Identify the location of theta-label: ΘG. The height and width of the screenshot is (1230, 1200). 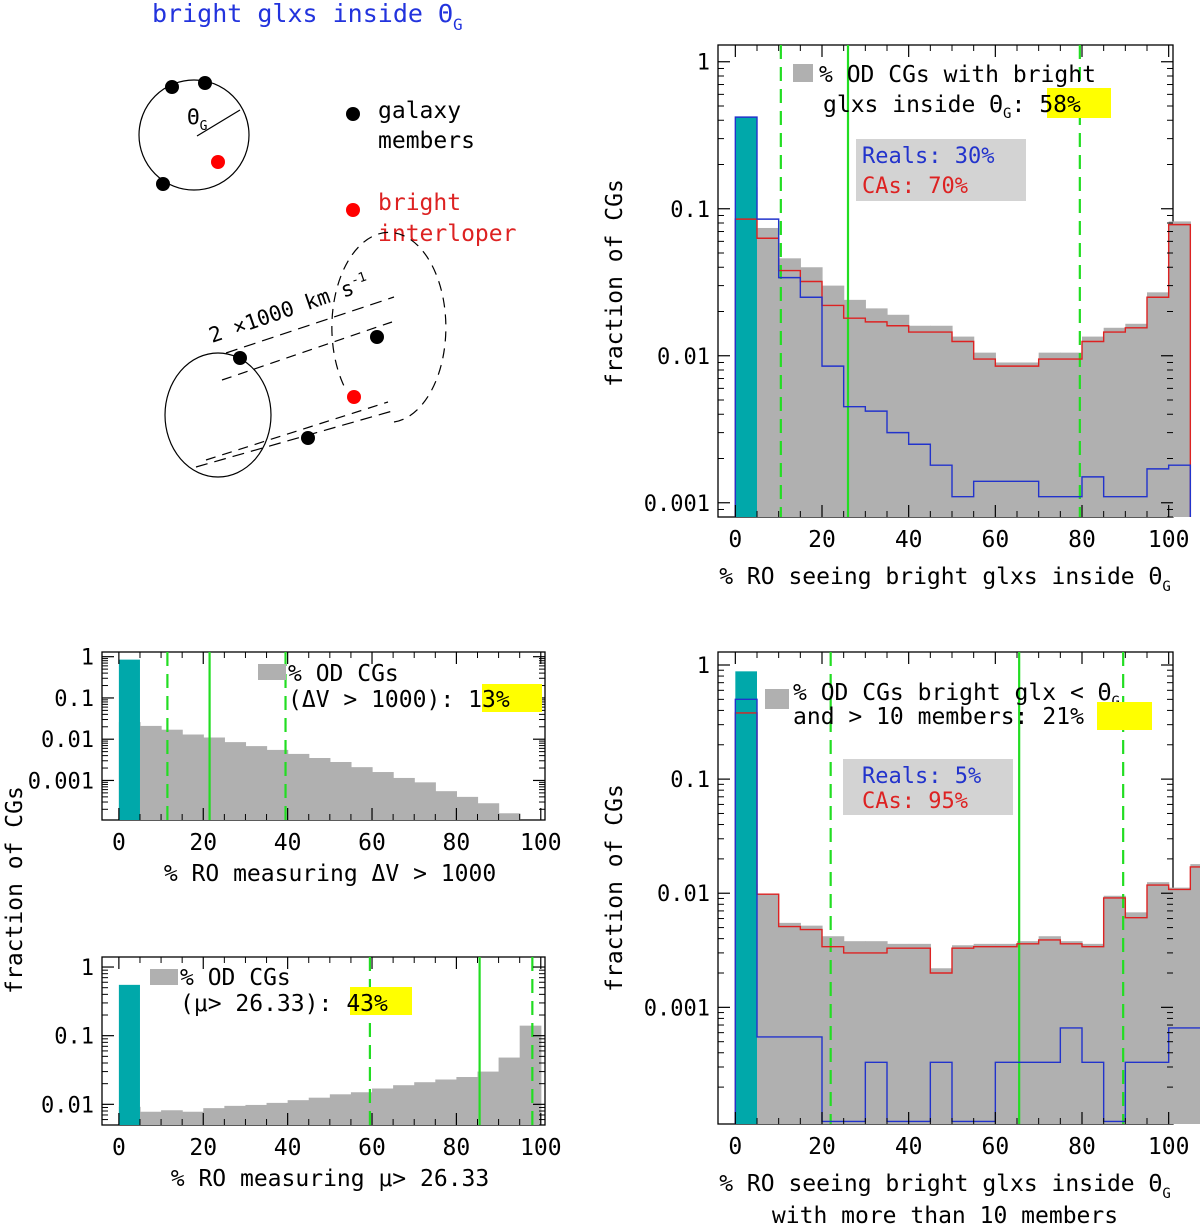
(197, 119).